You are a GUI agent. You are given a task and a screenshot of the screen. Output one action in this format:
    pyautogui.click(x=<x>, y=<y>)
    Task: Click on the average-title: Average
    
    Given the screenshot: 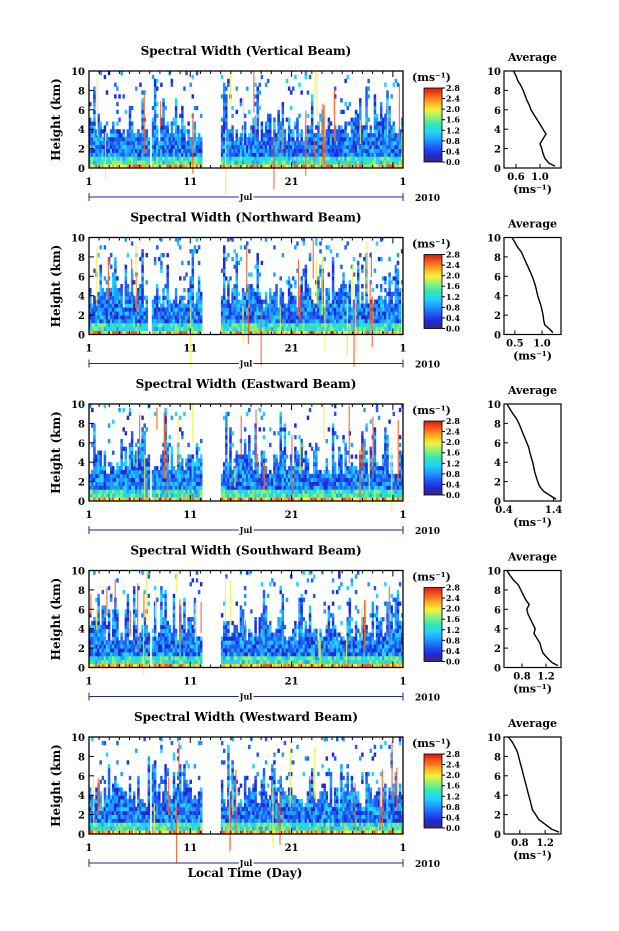 What is the action you would take?
    pyautogui.click(x=532, y=390)
    